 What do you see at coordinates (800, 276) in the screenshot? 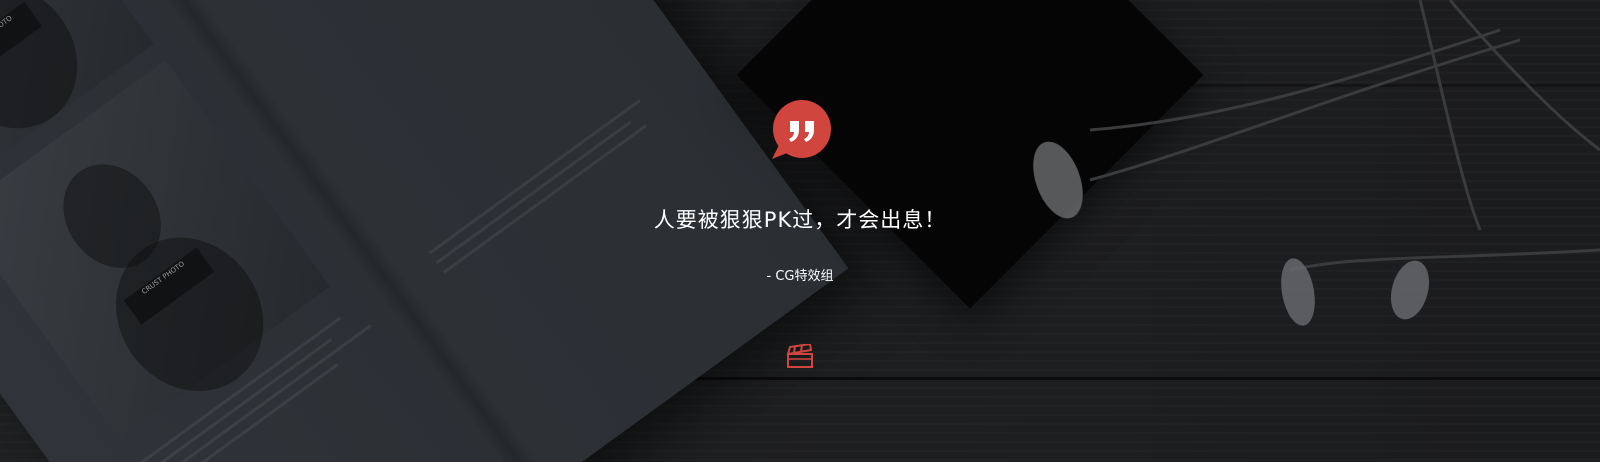
I see `quote-author: - CG特效组` at bounding box center [800, 276].